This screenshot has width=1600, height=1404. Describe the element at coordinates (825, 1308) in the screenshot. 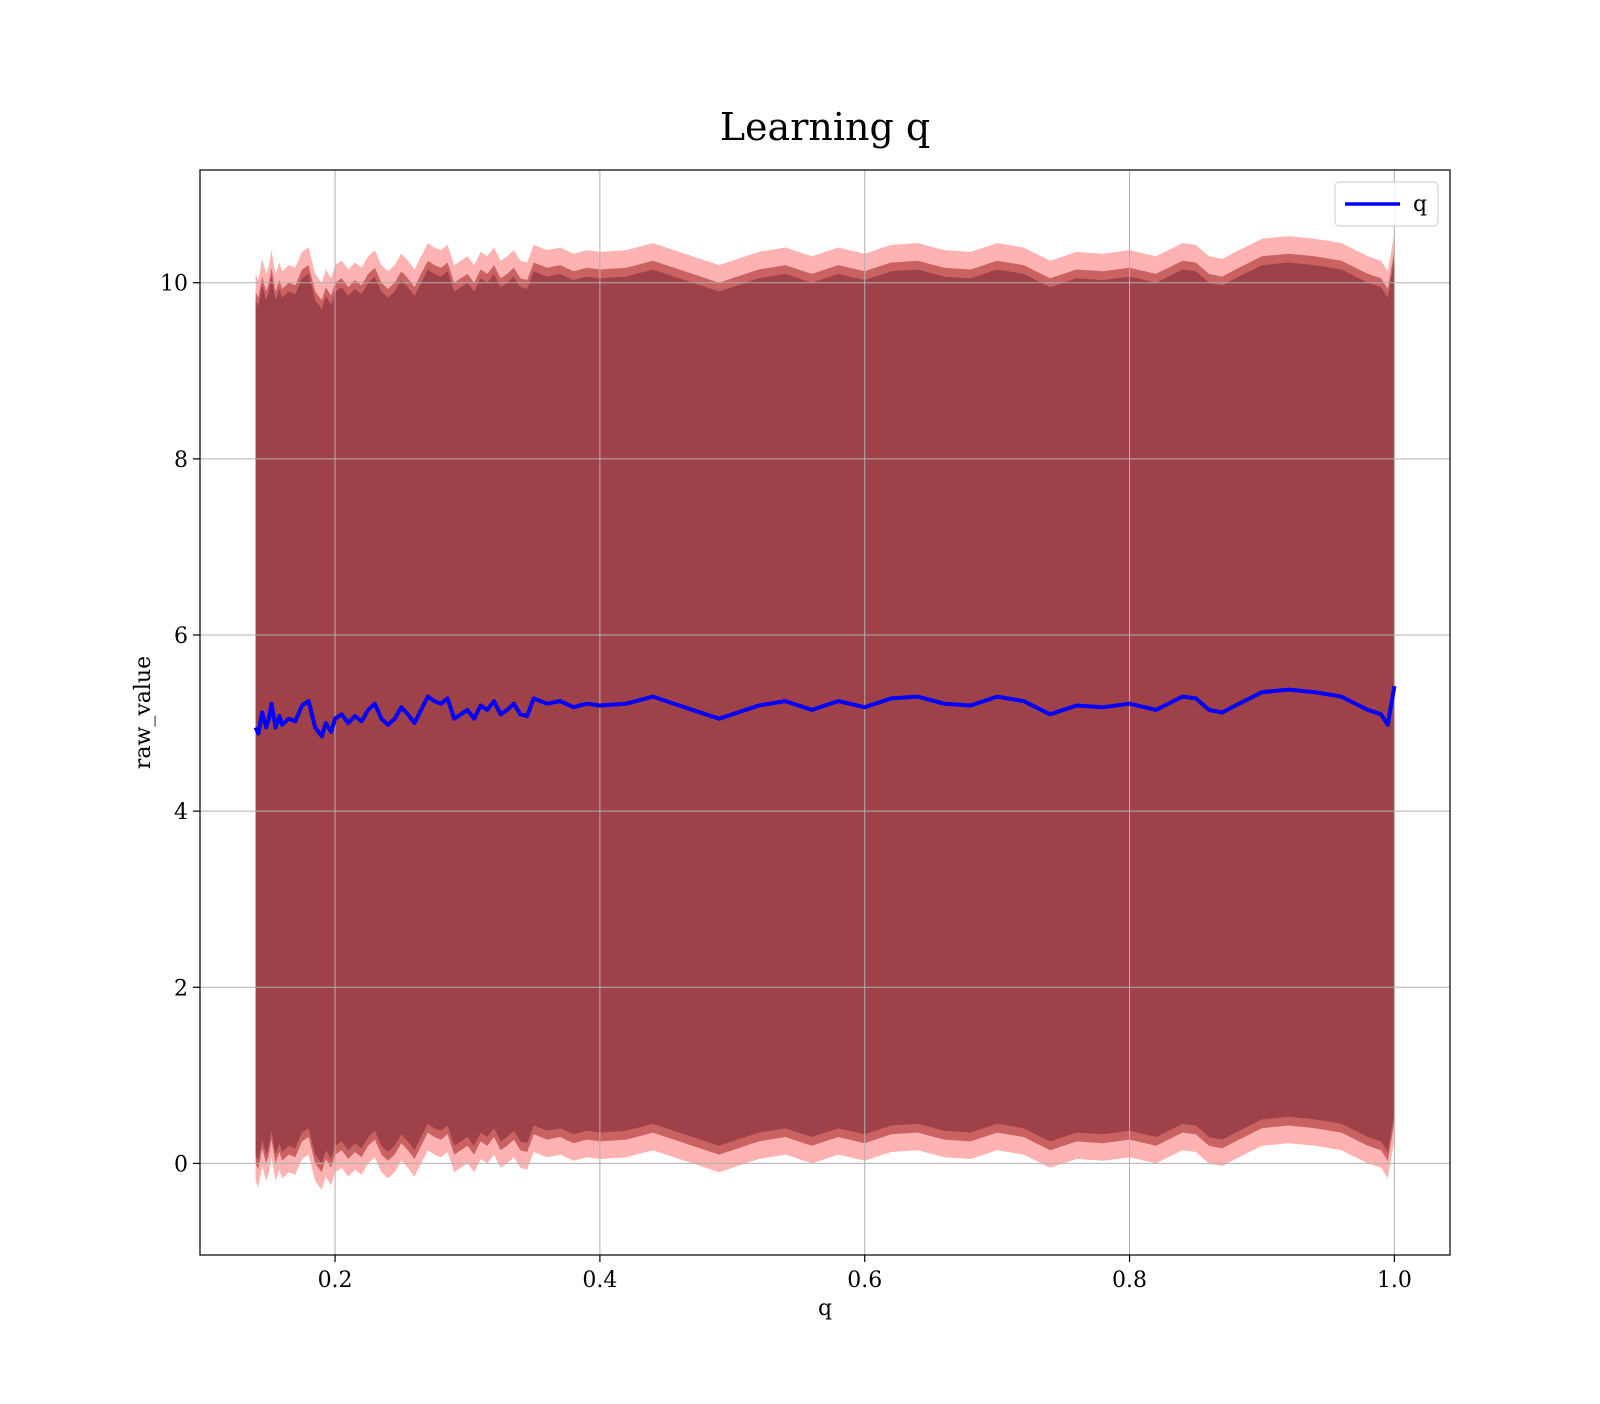

I see `x-axis-label: q` at that location.